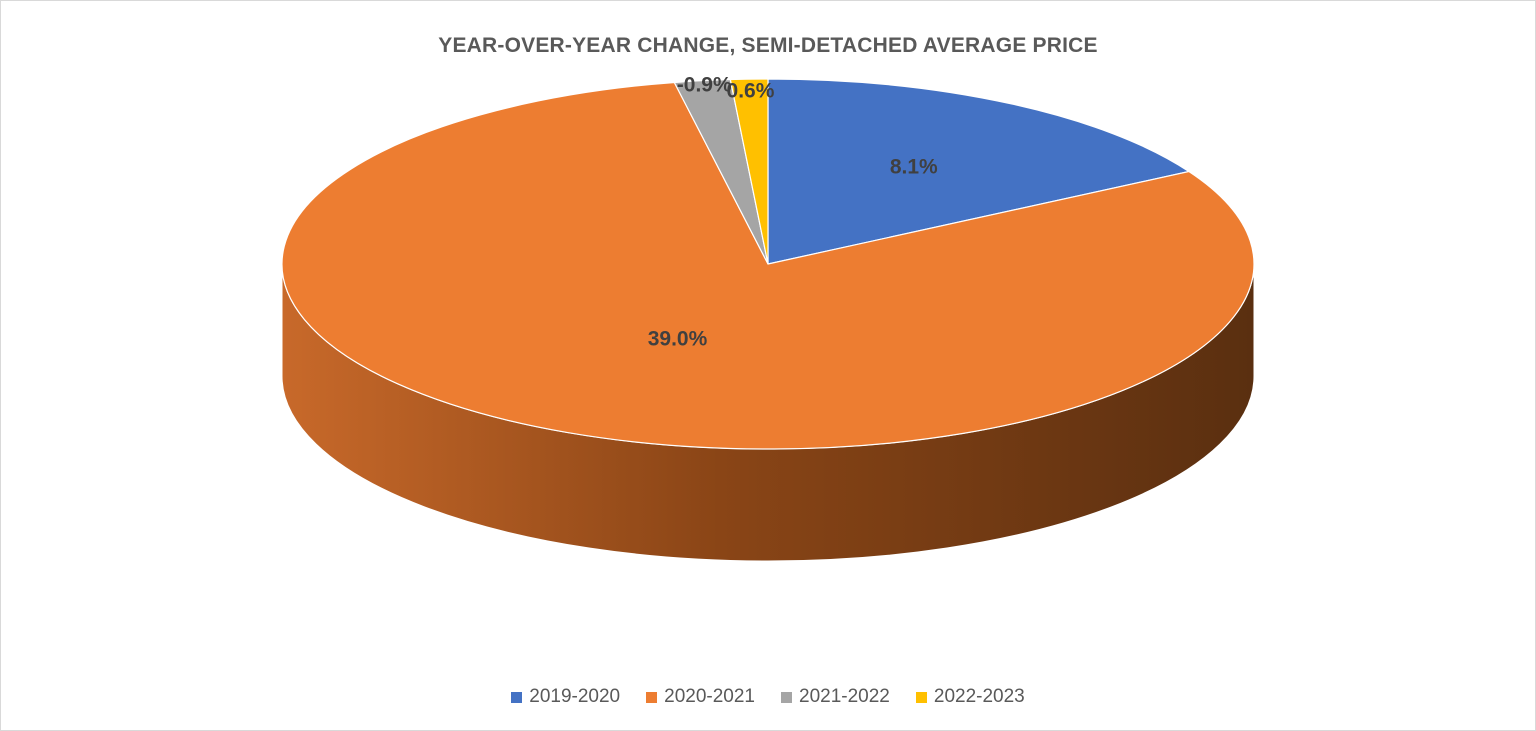  What do you see at coordinates (704, 85) in the screenshot?
I see `data-label-2021-2022: -0.9%` at bounding box center [704, 85].